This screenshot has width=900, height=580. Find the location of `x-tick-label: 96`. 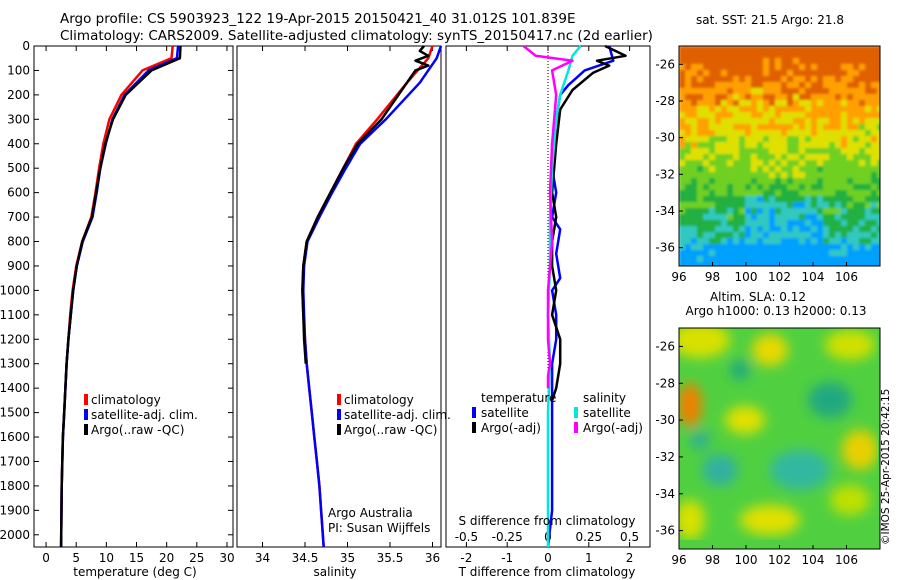

x-tick-label: 96 is located at coordinates (678, 277).